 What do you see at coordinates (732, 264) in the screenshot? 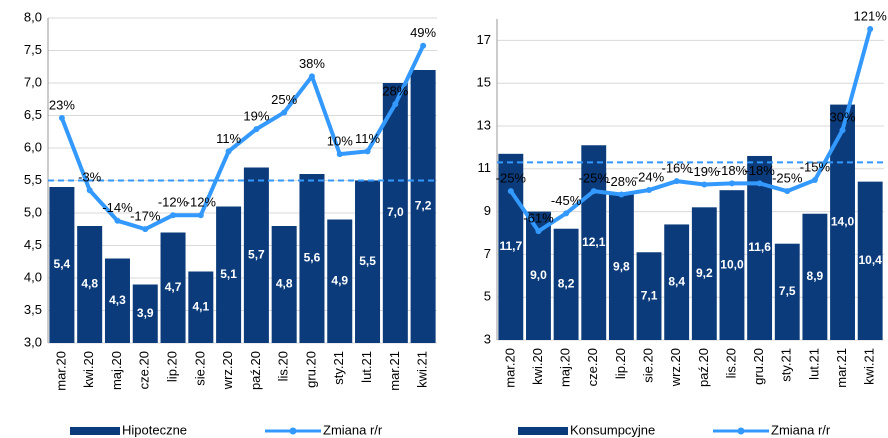
I see `bar-label: 10,0` at bounding box center [732, 264].